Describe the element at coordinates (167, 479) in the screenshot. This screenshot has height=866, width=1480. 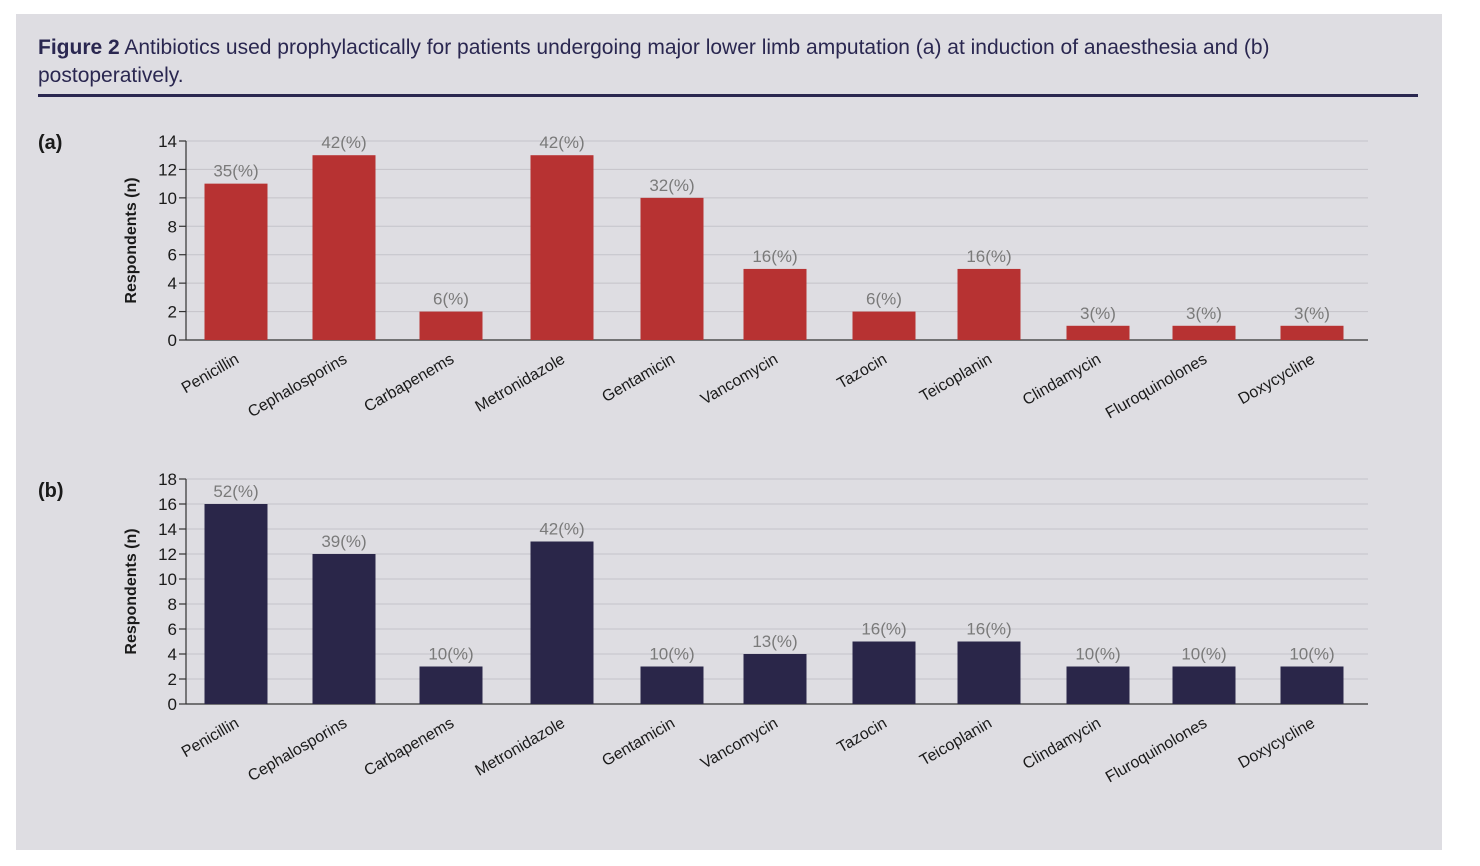
I see `y-tick-label: 18` at that location.